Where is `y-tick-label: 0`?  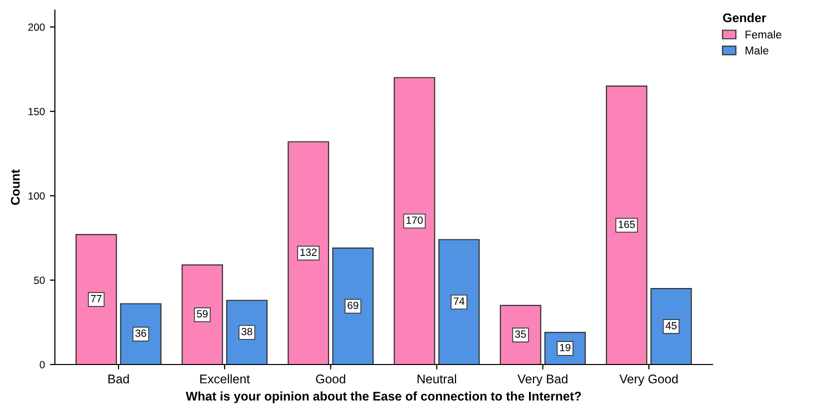 y-tick-label: 0 is located at coordinates (42, 364).